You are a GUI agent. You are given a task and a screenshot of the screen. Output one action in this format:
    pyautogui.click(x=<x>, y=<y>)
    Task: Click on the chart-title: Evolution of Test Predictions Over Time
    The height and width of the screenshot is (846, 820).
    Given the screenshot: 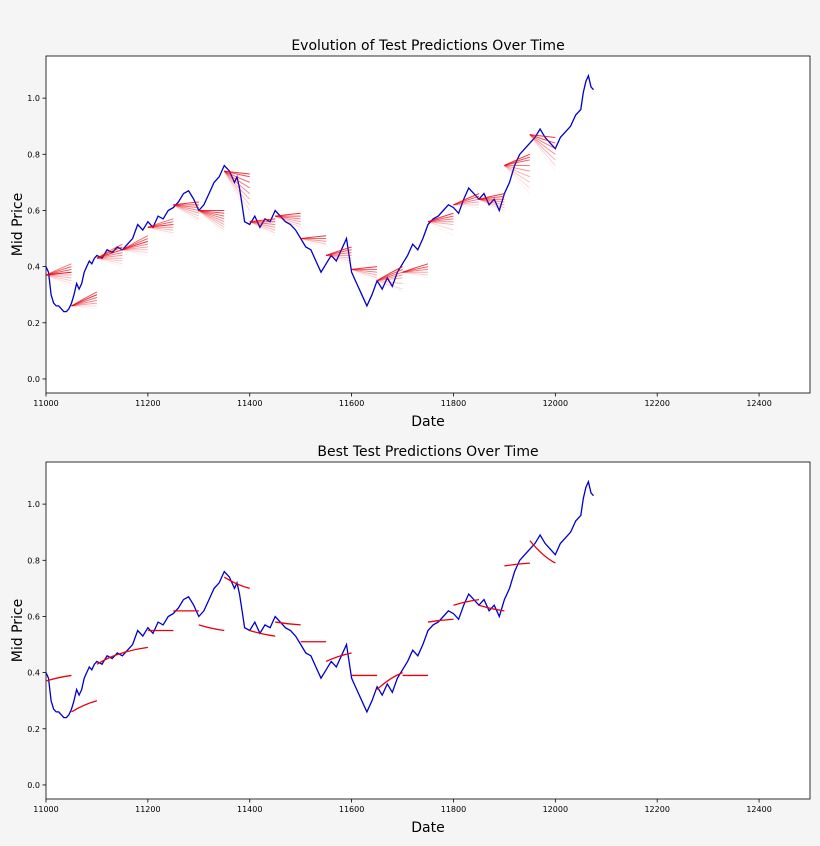 What is the action you would take?
    pyautogui.click(x=427, y=46)
    